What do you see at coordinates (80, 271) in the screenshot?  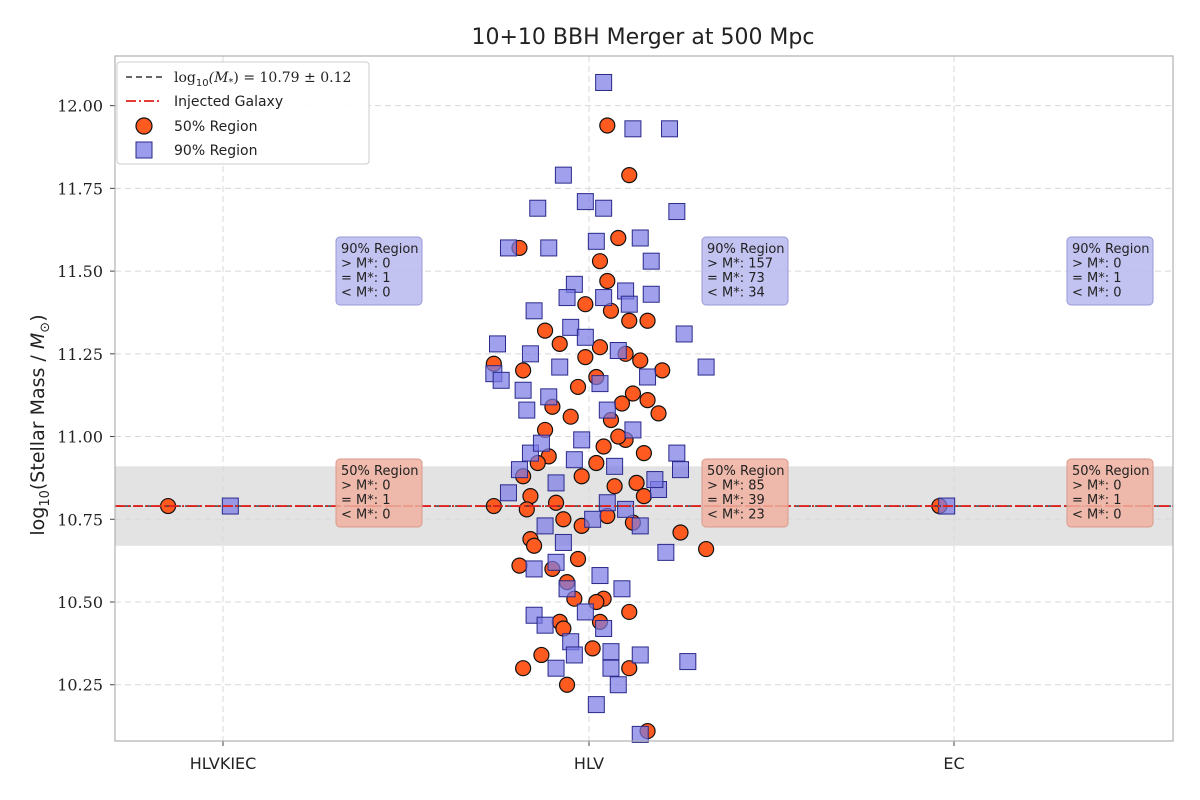 I see `y-tick-label: 11.50` at bounding box center [80, 271].